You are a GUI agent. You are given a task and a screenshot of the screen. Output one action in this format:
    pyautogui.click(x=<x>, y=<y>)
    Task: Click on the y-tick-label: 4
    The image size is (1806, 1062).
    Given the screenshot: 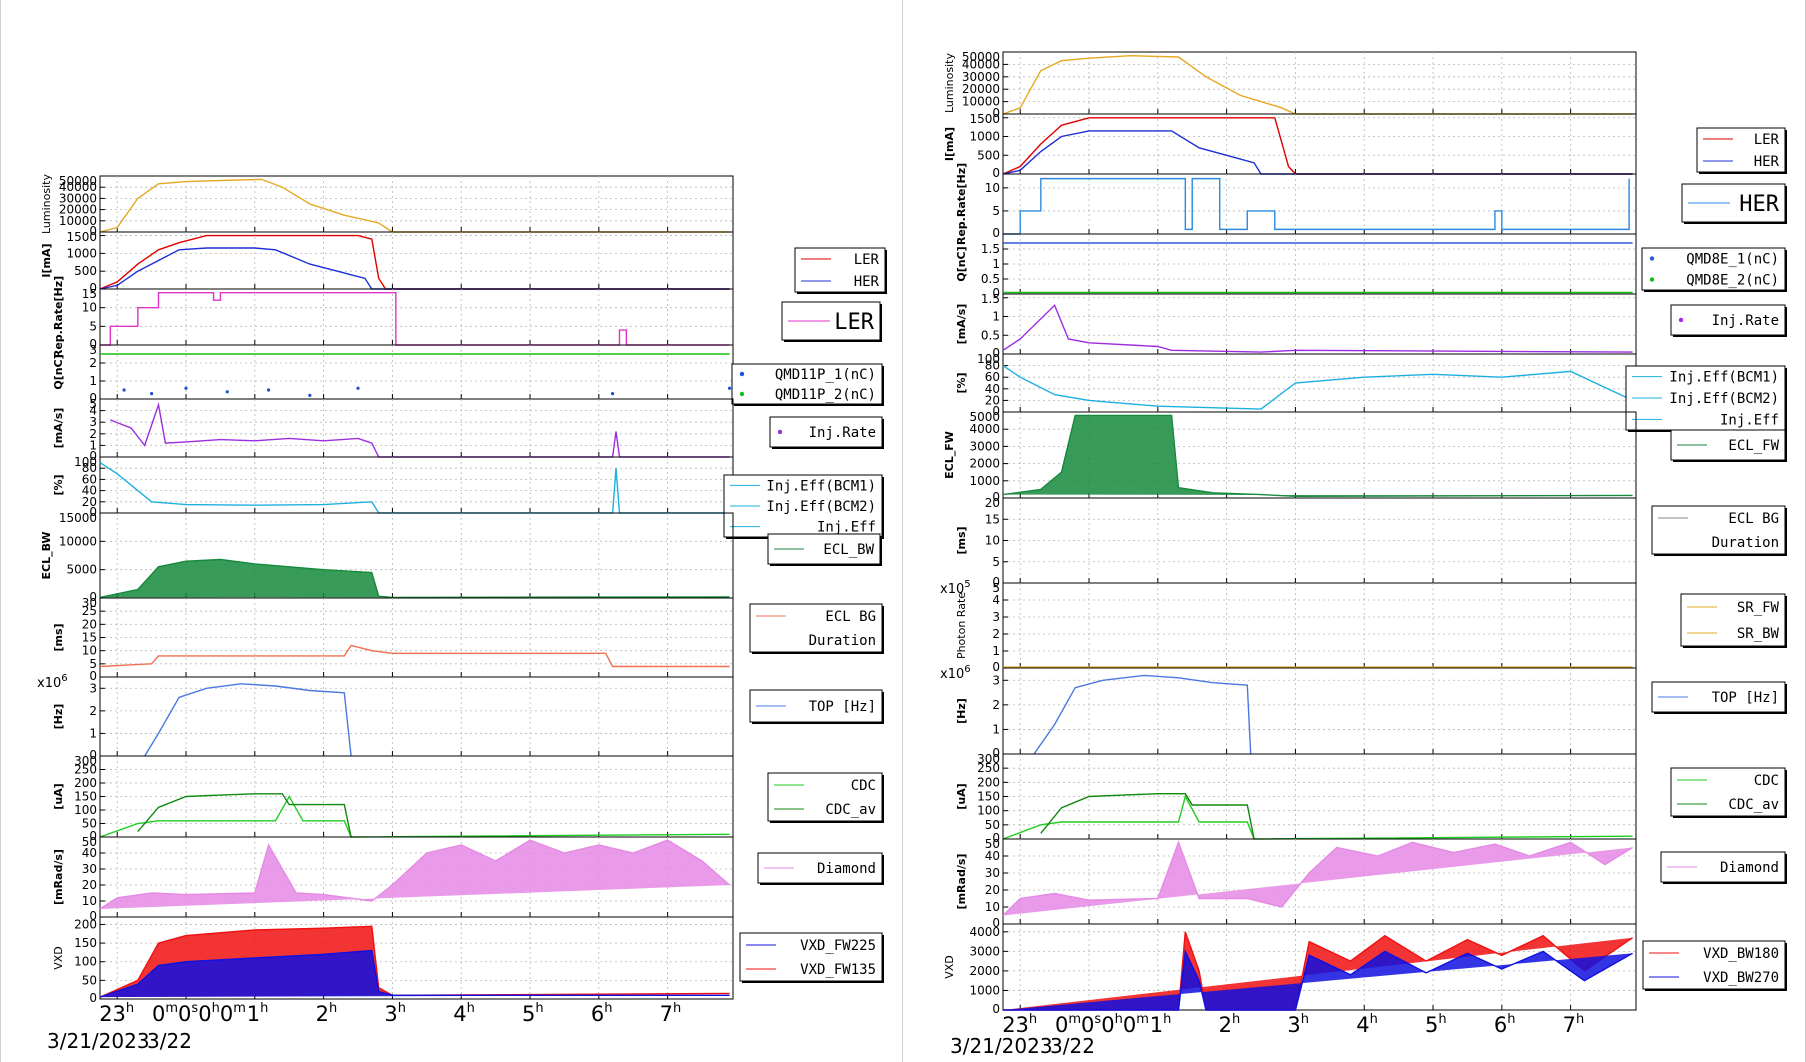 What is the action you would take?
    pyautogui.click(x=93, y=411)
    